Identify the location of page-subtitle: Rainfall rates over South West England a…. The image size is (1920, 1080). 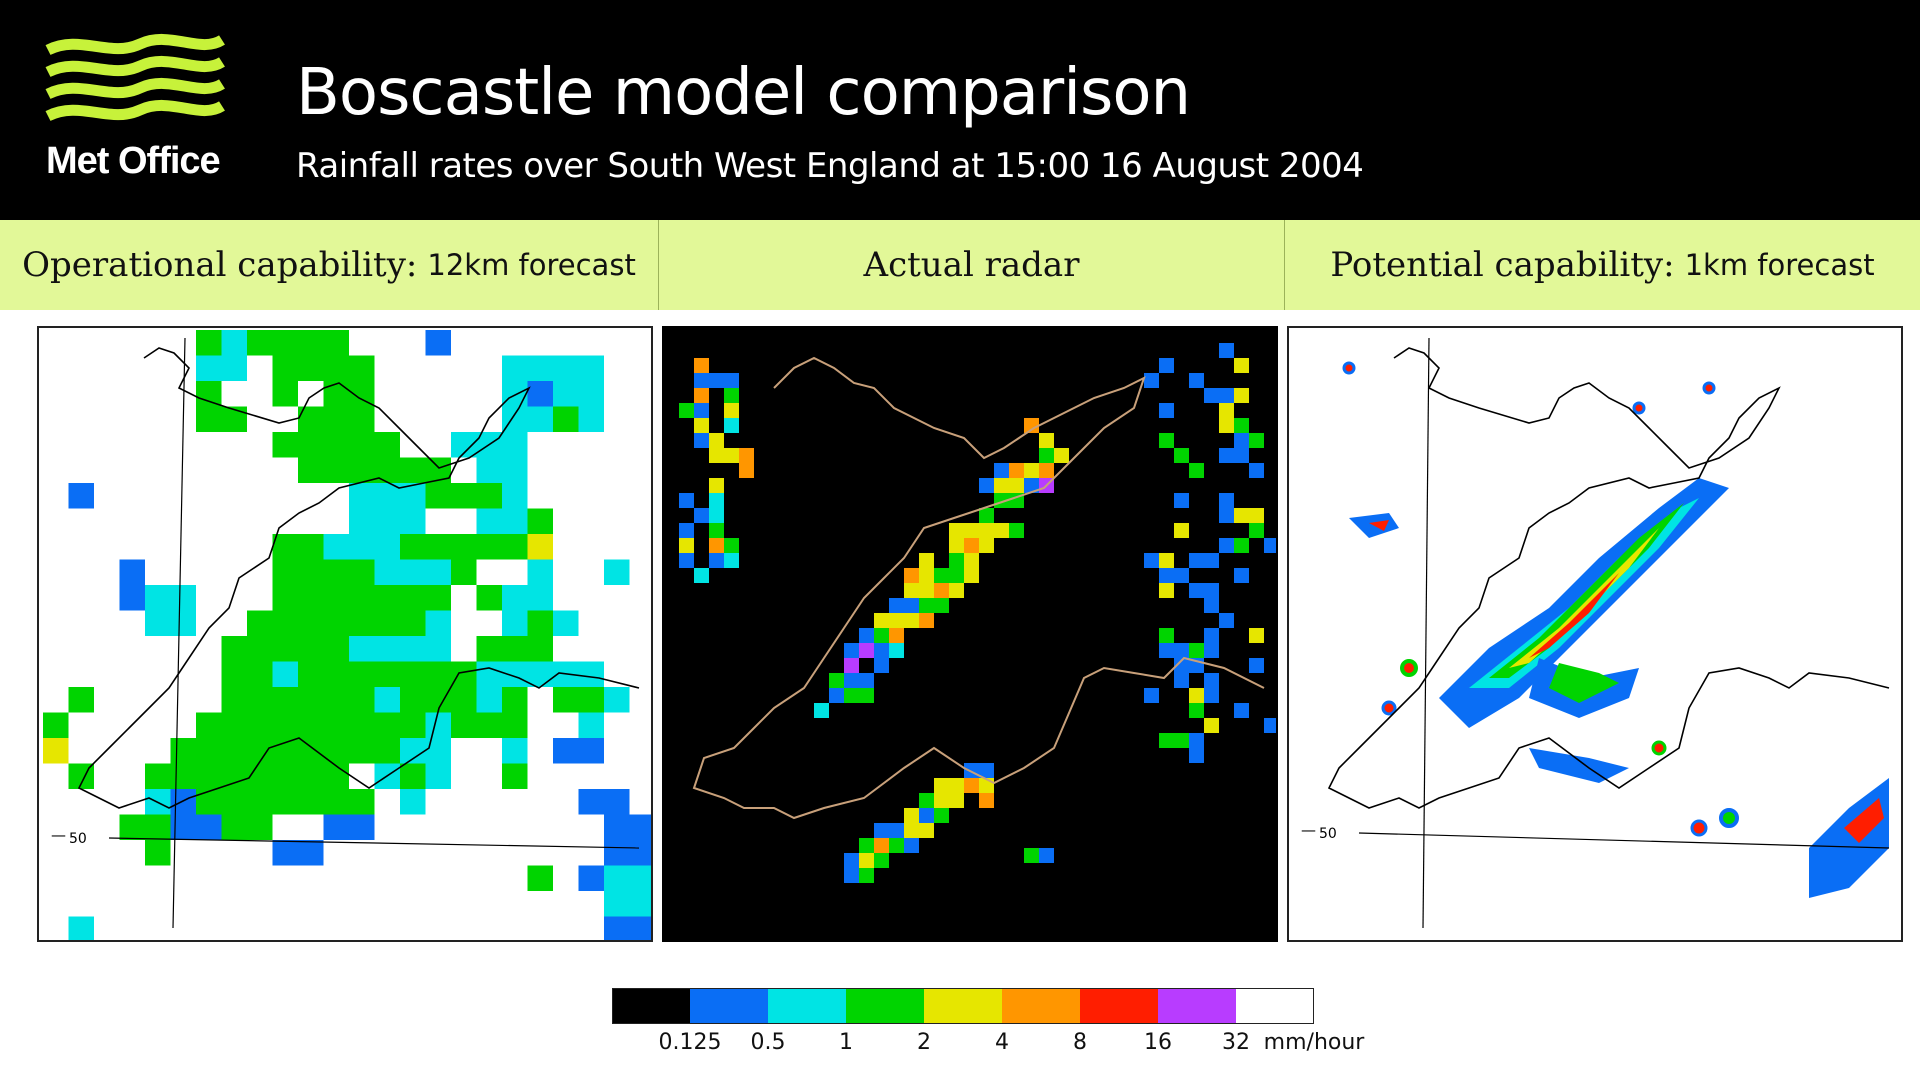
(830, 166).